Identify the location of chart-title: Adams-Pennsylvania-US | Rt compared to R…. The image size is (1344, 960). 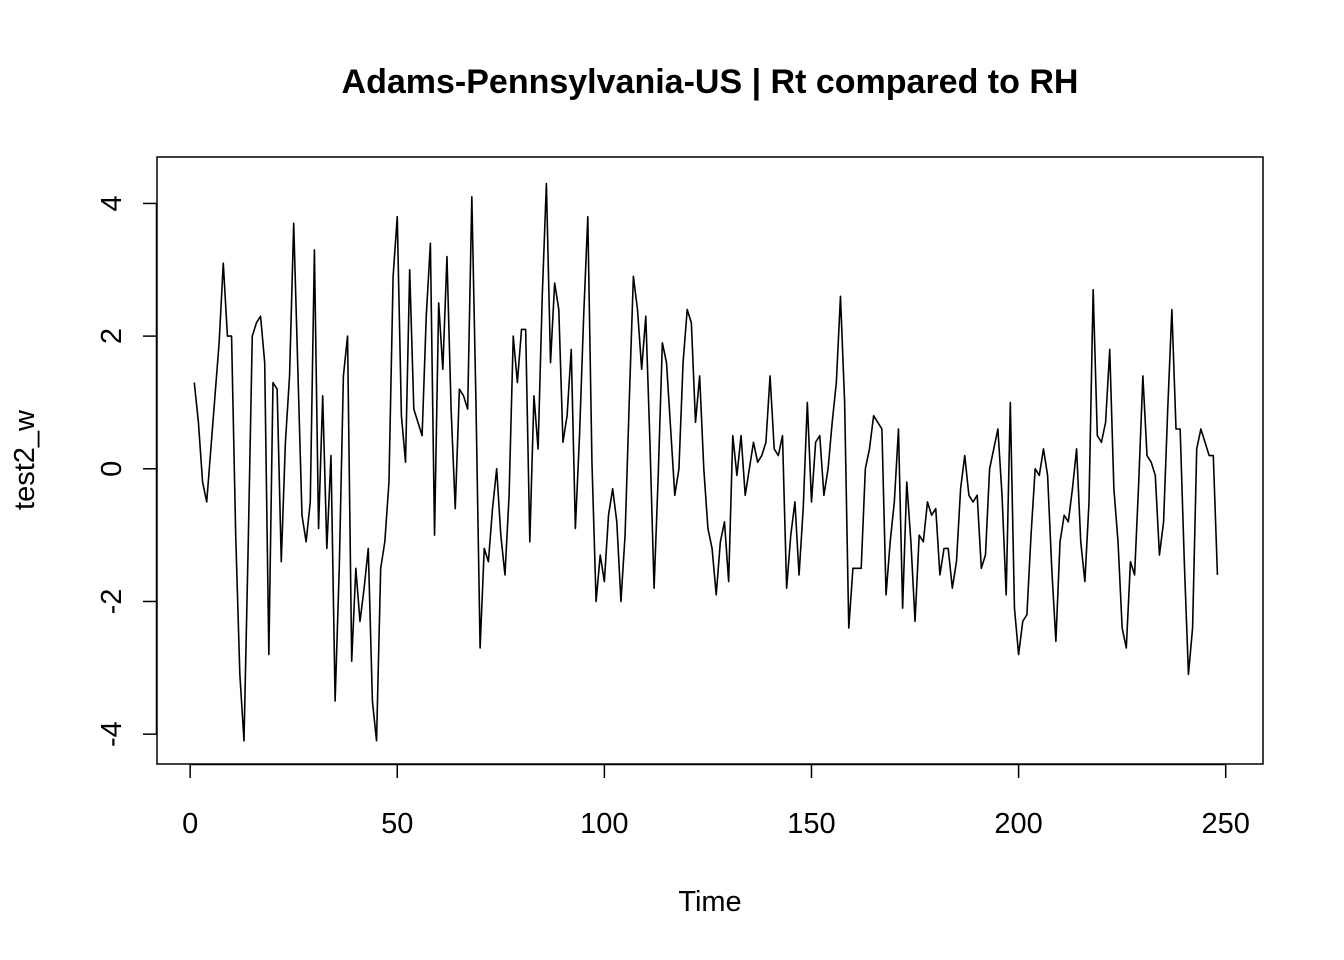
(710, 82).